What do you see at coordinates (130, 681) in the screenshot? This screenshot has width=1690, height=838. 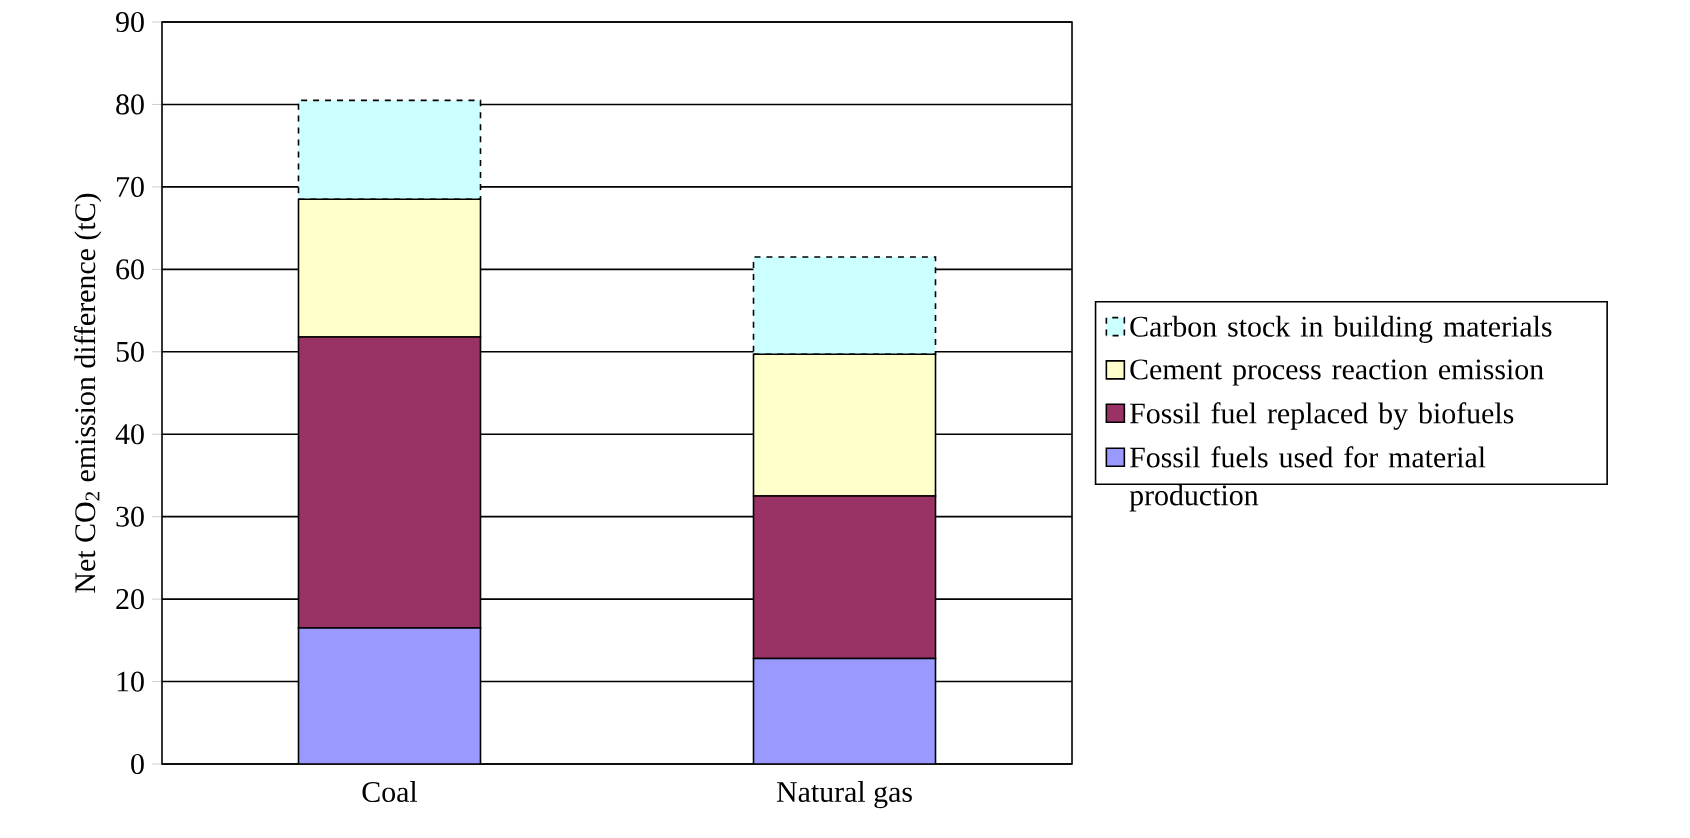 I see `y-tick-label: 10` at bounding box center [130, 681].